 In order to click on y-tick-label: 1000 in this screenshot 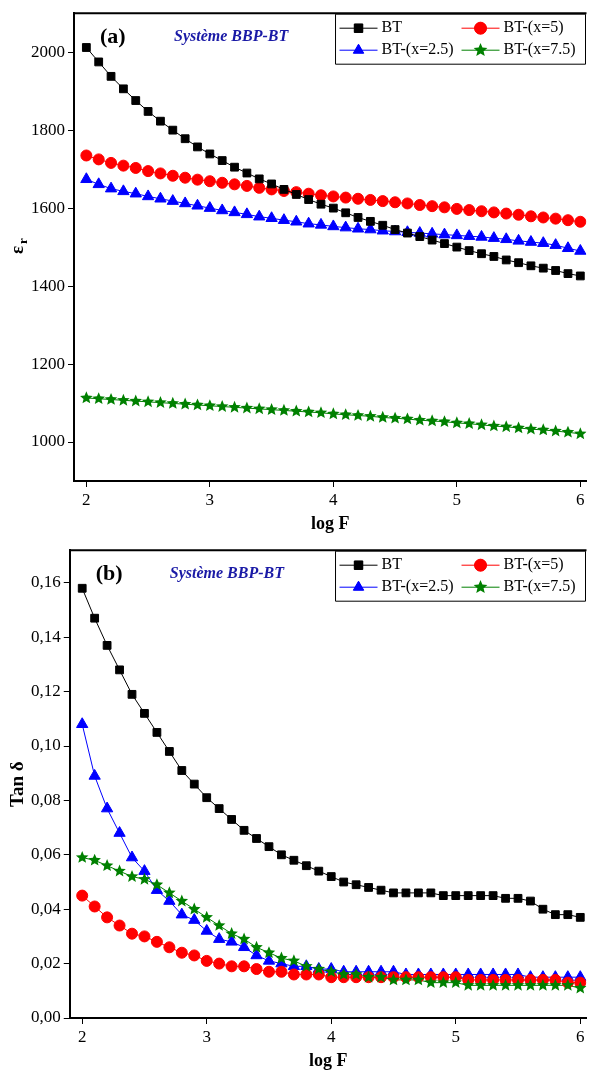, I will do `click(48, 441)`.